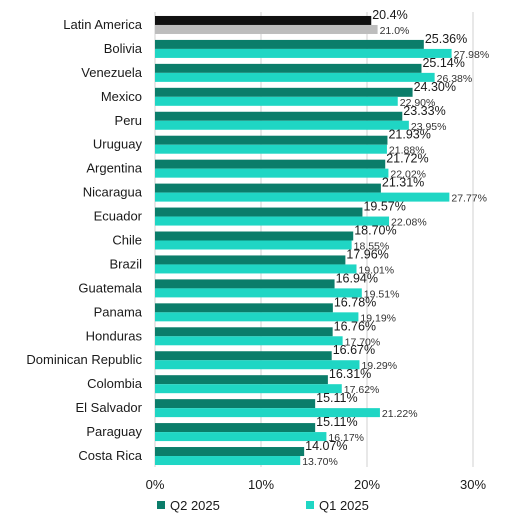 This screenshot has width=521, height=518. What do you see at coordinates (375, 231) in the screenshot?
I see `value-label-q2: 18.70%` at bounding box center [375, 231].